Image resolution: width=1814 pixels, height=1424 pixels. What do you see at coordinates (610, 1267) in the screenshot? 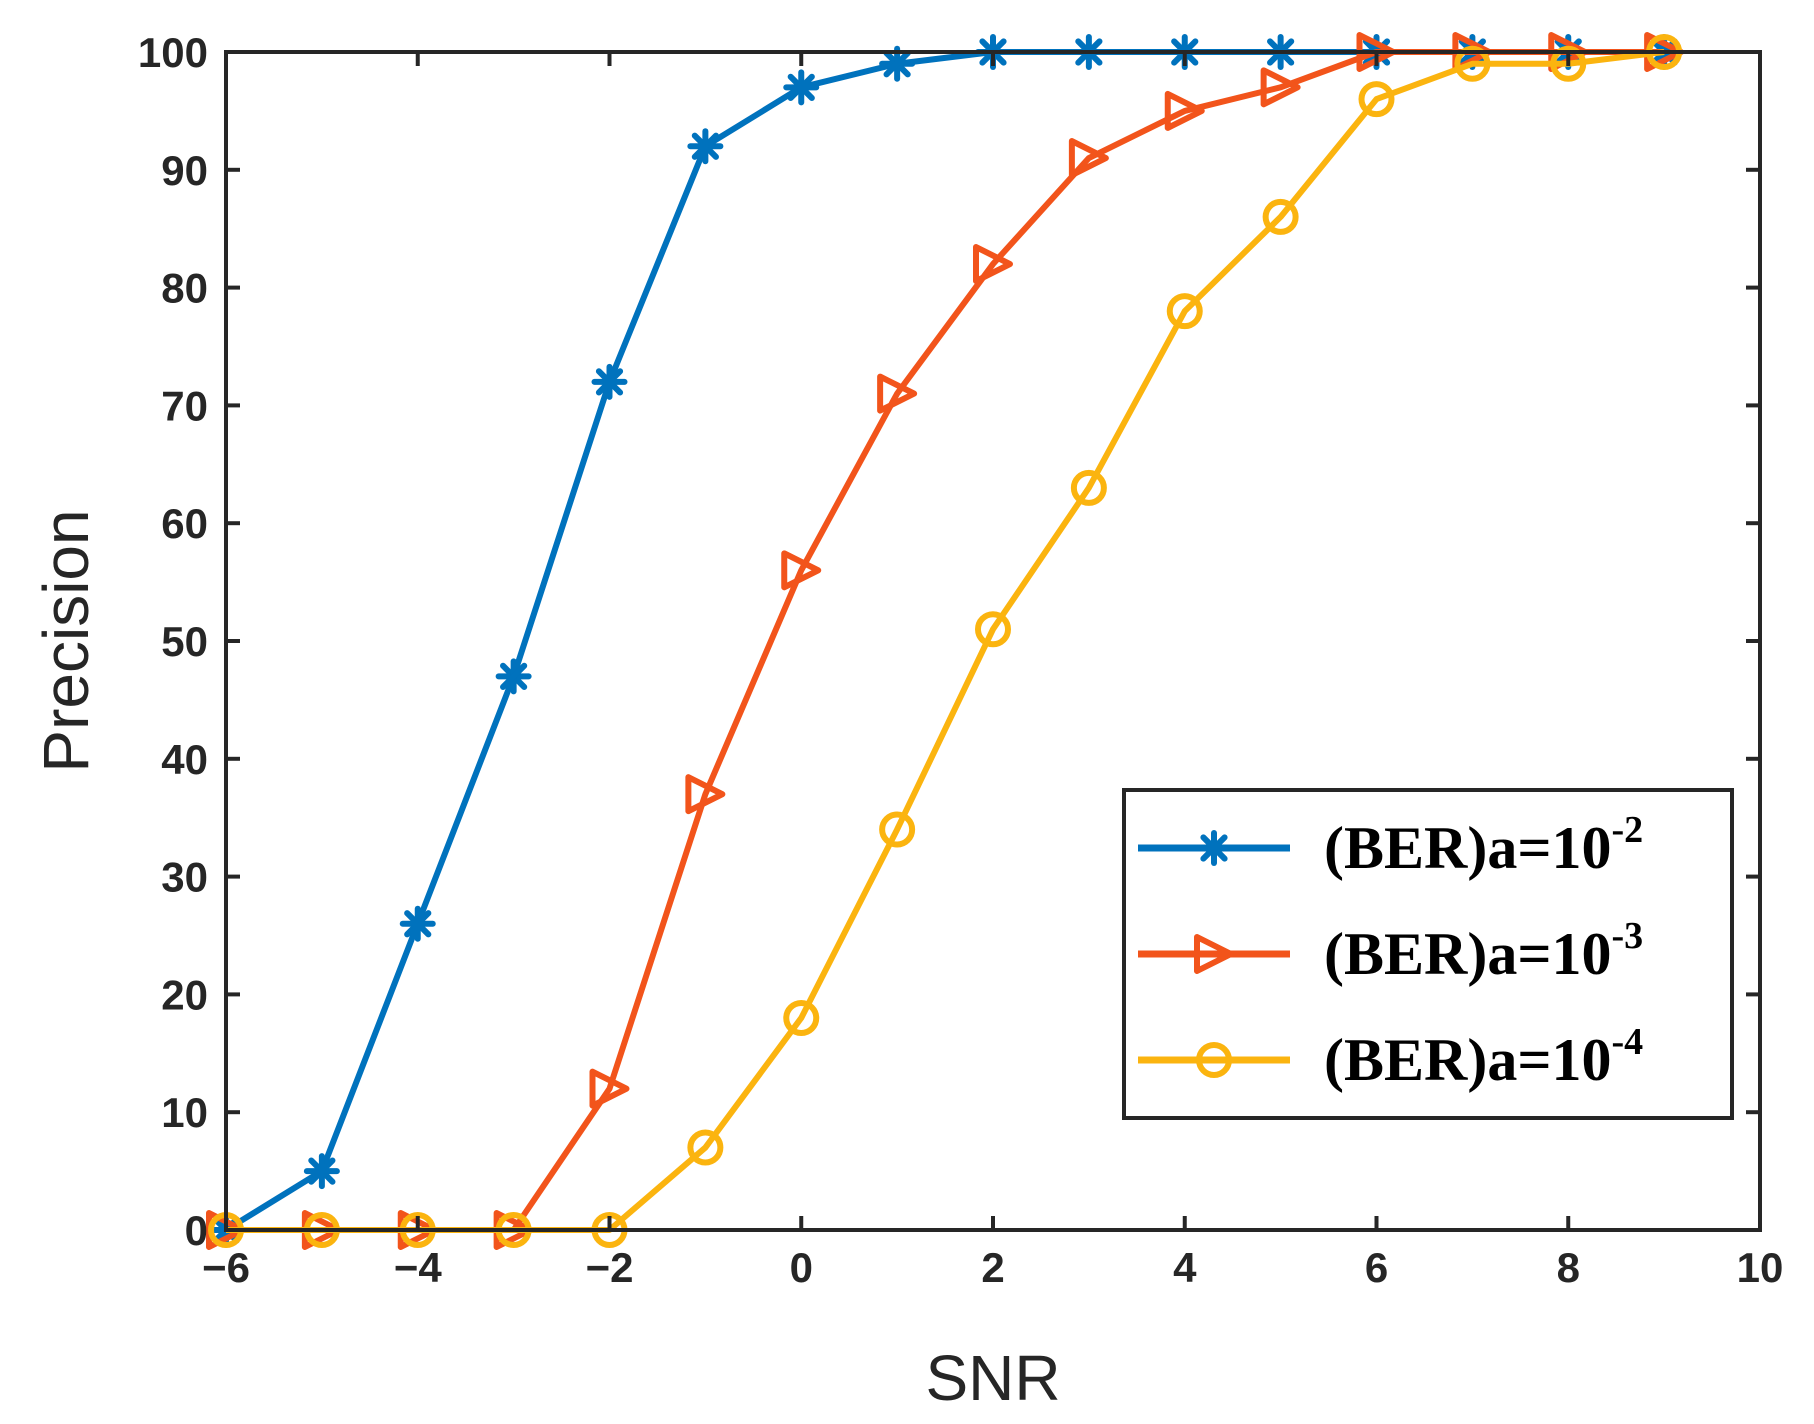
I see `x-tick-label: −2` at bounding box center [610, 1267].